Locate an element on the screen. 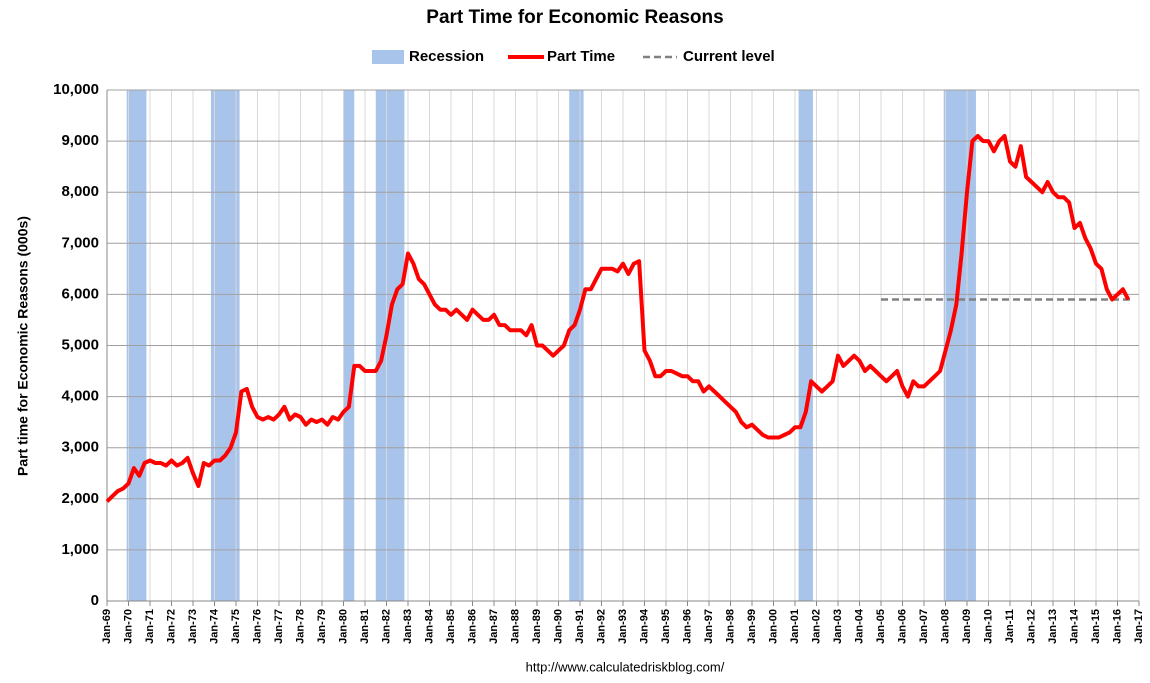  x-tick-label: Jan-90 is located at coordinates (558, 626).